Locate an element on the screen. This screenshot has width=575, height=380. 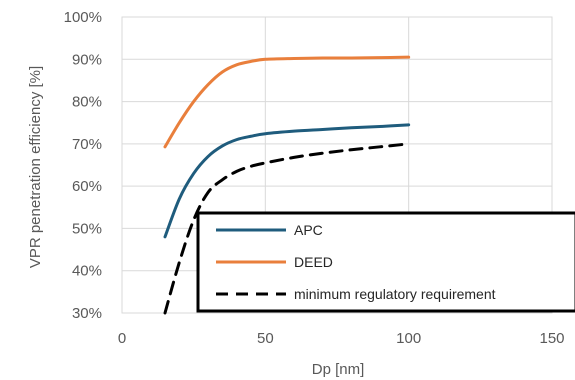
y-axis-title: VPR penetration efficiency [%] is located at coordinates (35, 167).